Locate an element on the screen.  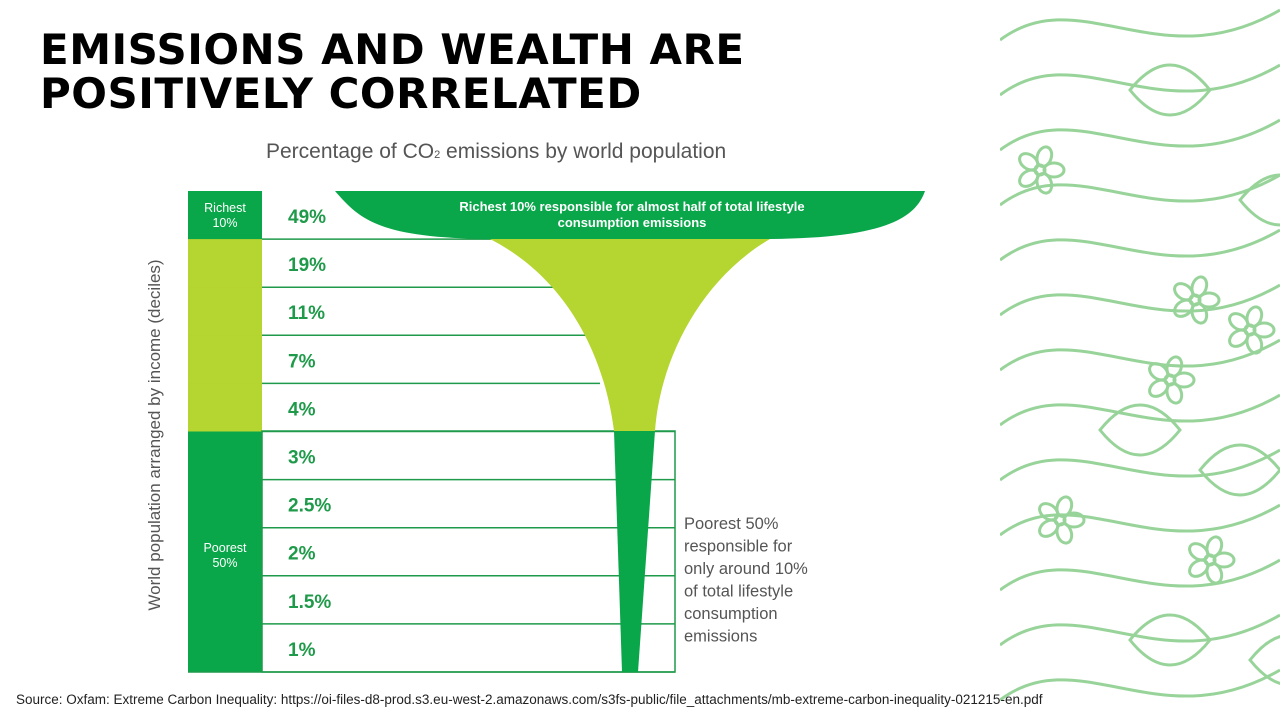
richest-label-line2: 10% is located at coordinates (224, 223).